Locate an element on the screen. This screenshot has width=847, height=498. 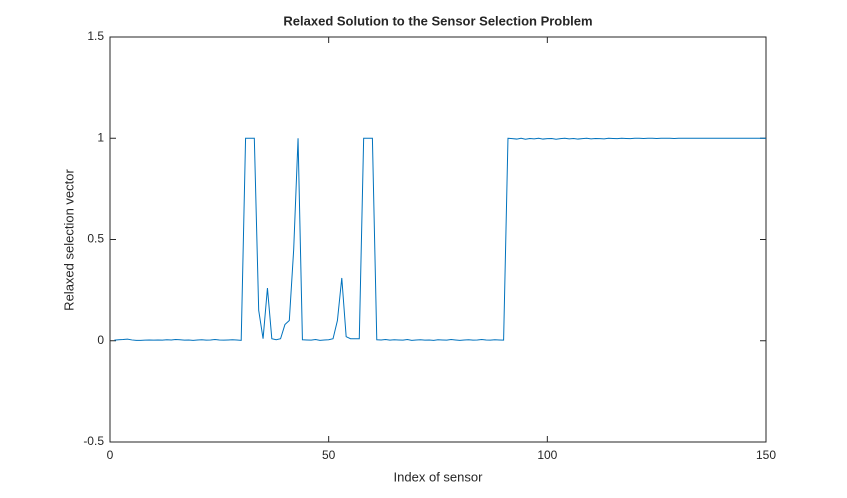
y-tick-label: 0.5 is located at coordinates (95, 239).